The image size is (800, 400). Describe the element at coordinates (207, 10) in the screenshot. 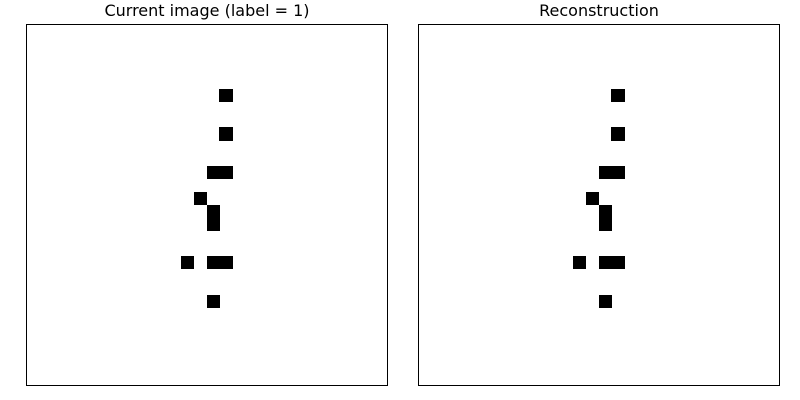

I see `panel-title-current: Current image (label = 1)` at that location.